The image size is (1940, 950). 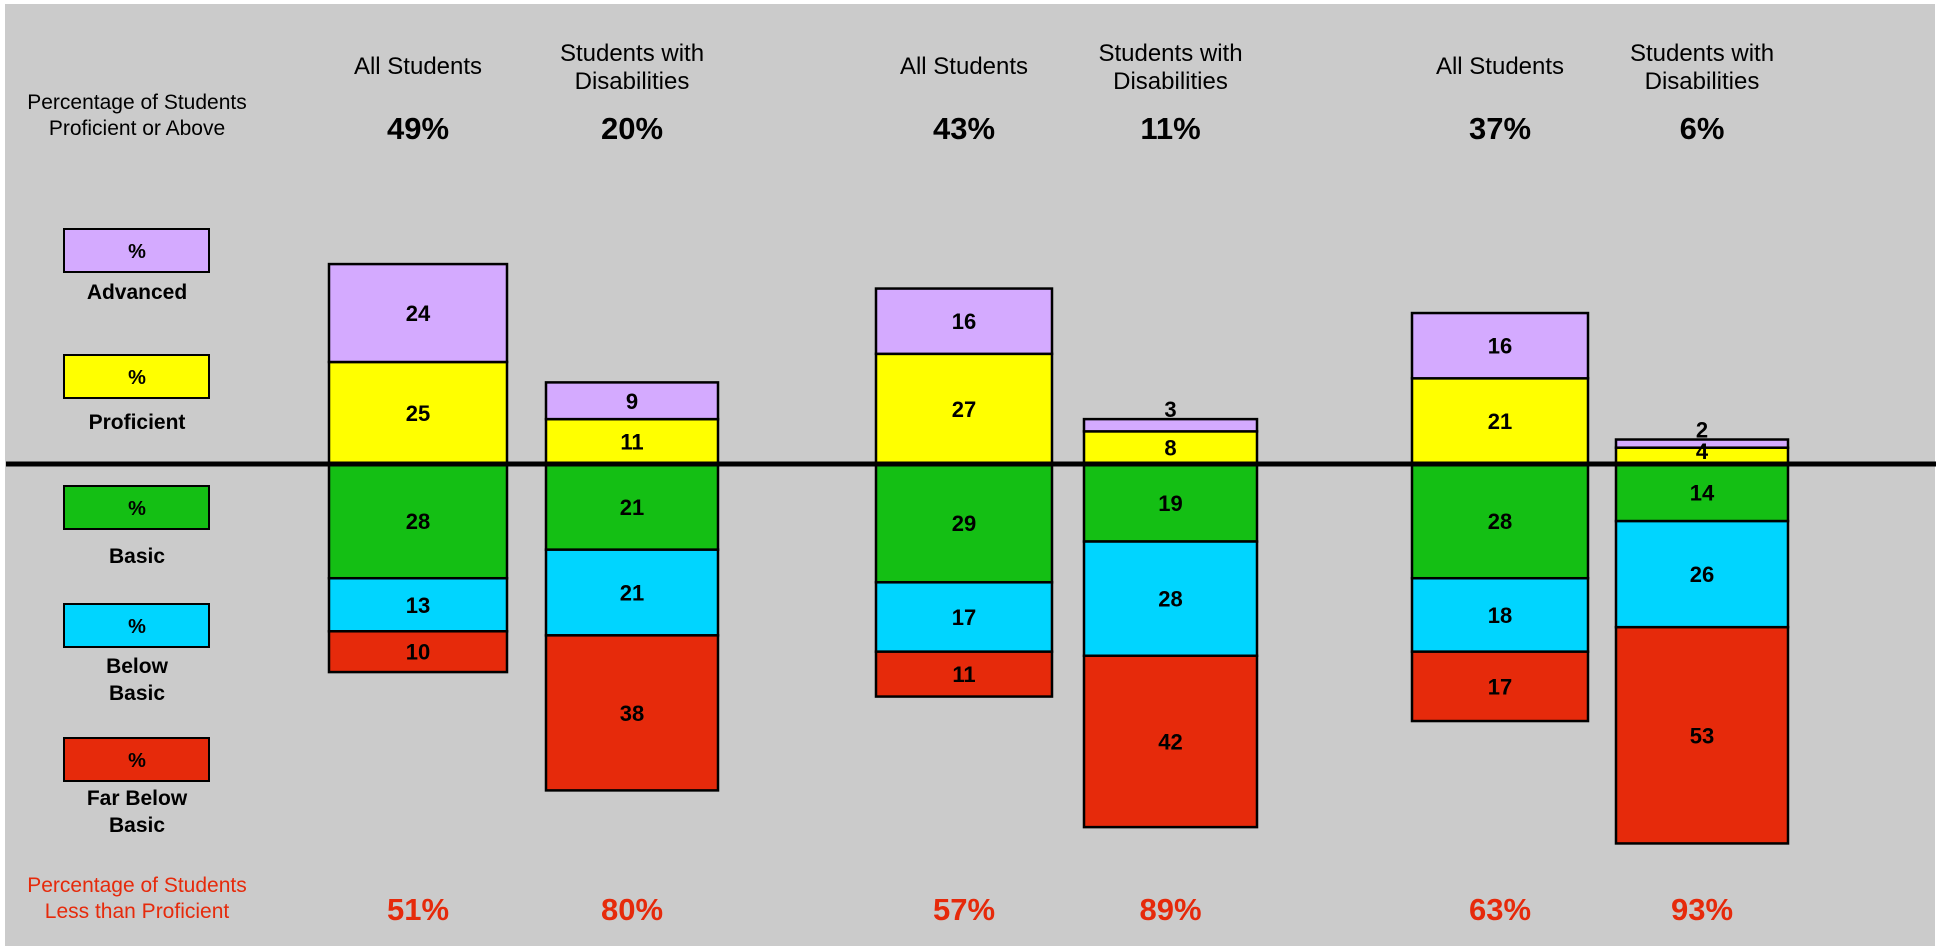 I want to click on bar-value-label: 38, so click(x=632, y=713).